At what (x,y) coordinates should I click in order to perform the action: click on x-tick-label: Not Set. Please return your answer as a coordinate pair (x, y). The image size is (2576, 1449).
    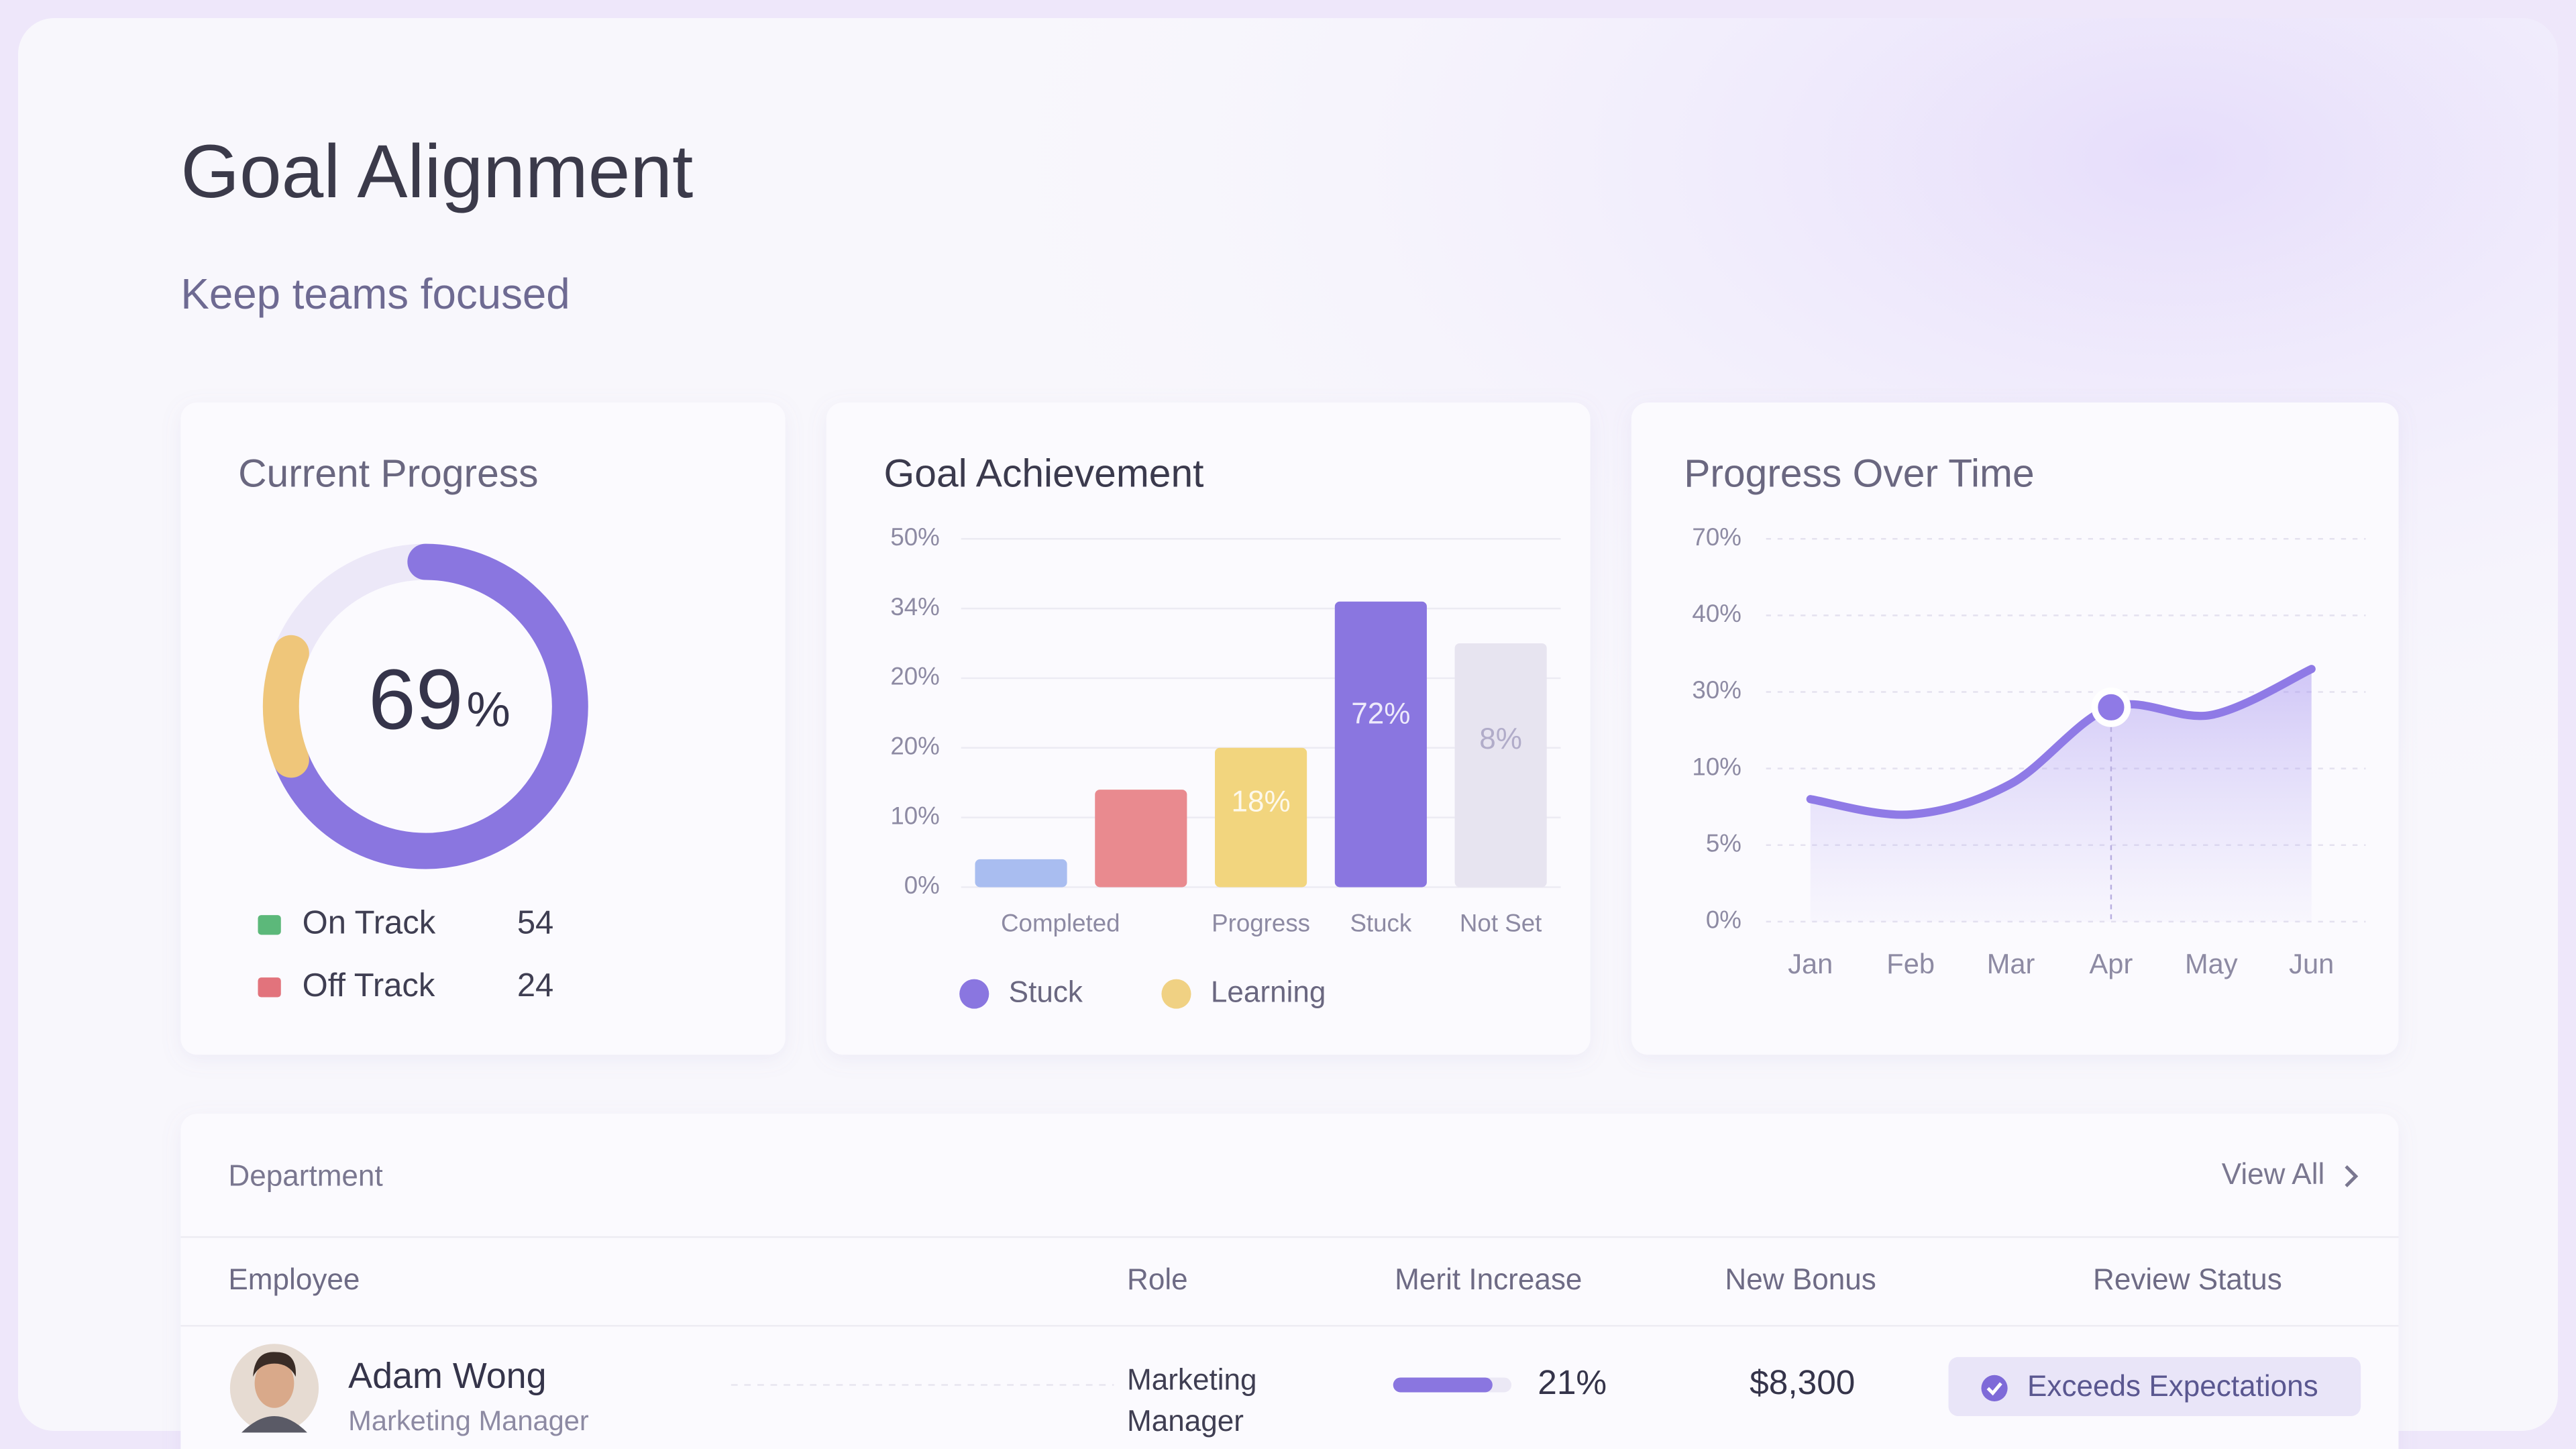
    Looking at the image, I should click on (1501, 922).